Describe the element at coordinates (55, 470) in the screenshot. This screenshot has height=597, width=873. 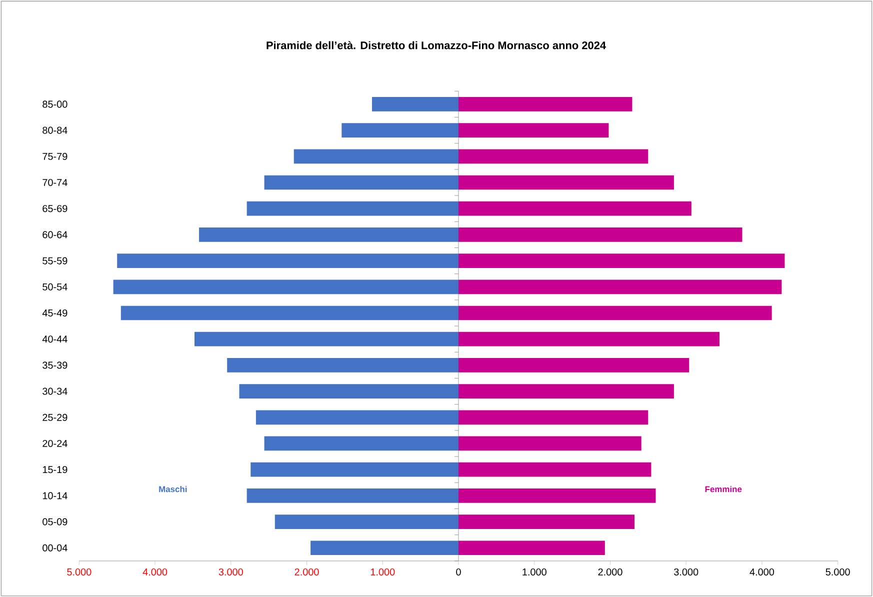
I see `y-tick-label: 15-19` at that location.